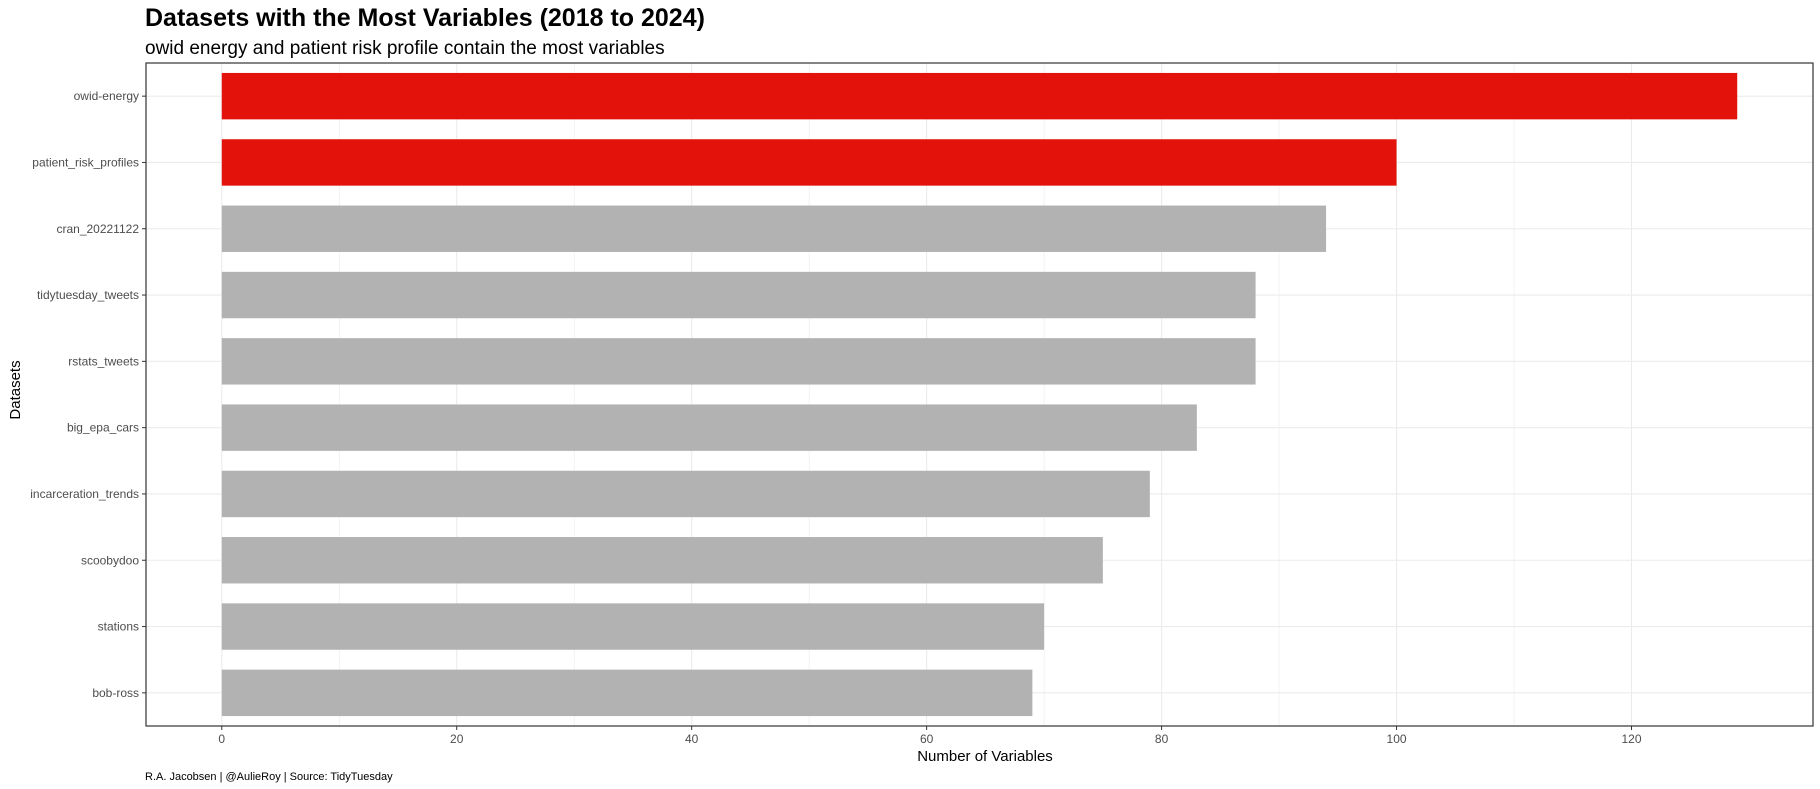 The height and width of the screenshot is (789, 1820). What do you see at coordinates (709, 427) in the screenshot?
I see `bar-big_epa_cars` at bounding box center [709, 427].